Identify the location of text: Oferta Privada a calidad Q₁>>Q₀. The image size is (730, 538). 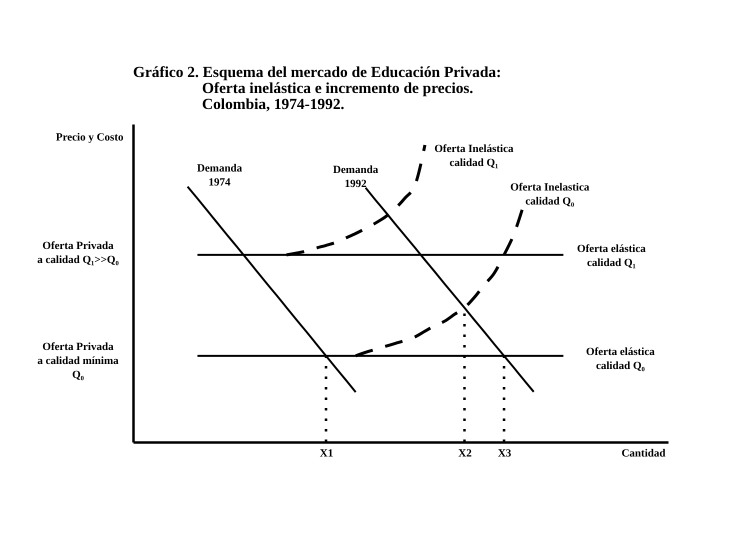
(78, 253).